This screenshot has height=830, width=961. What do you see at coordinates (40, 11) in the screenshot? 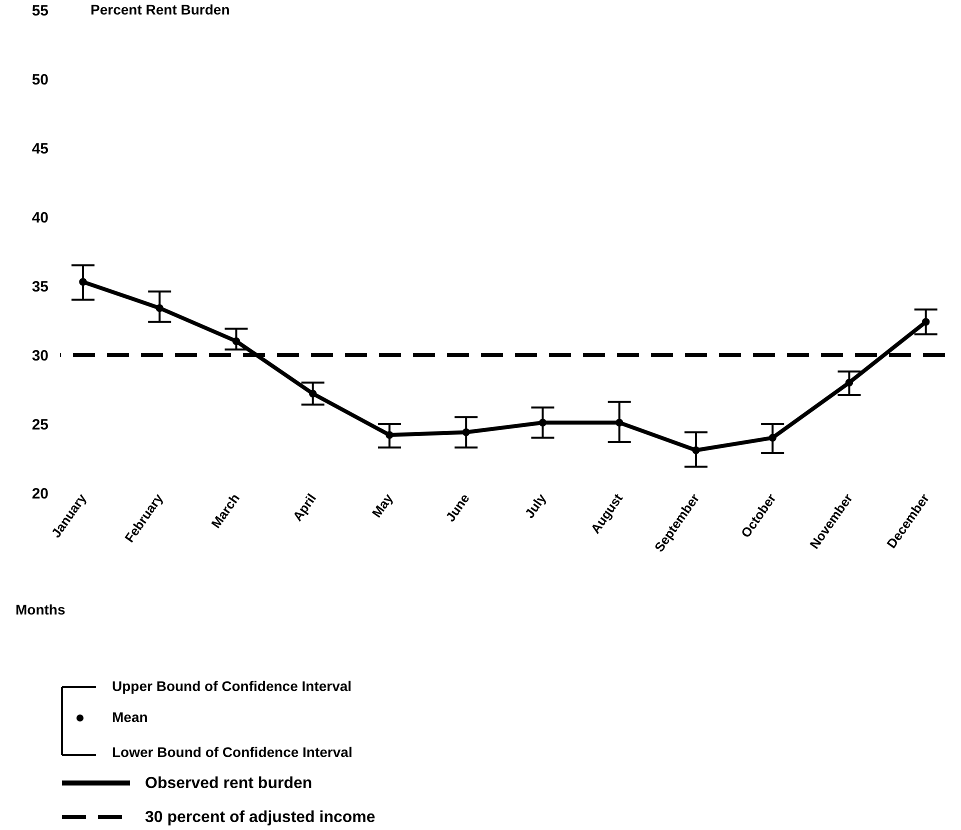
I see `y-tick-label: 55` at bounding box center [40, 11].